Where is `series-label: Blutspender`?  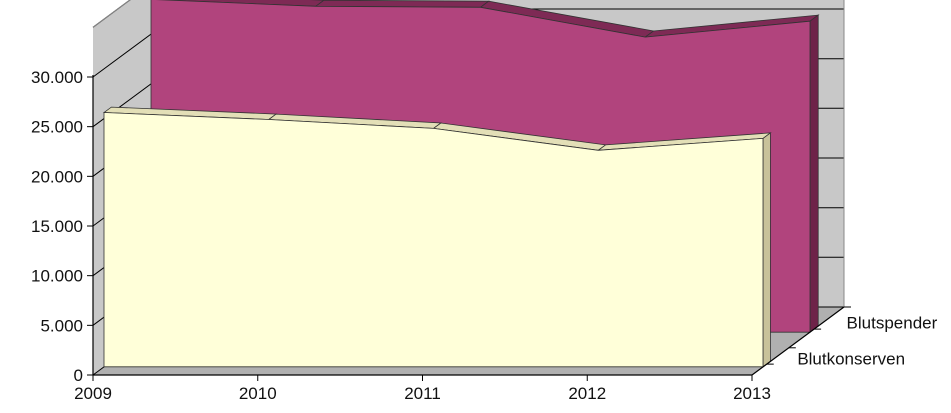
series-label: Blutspender is located at coordinates (892, 322).